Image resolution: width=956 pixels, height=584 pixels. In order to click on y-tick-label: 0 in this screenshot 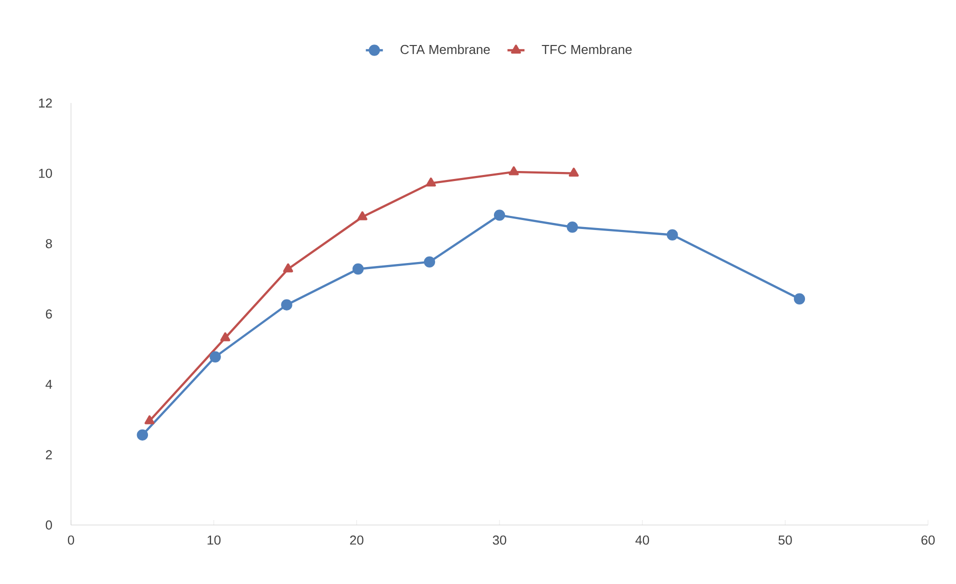, I will do `click(49, 525)`.